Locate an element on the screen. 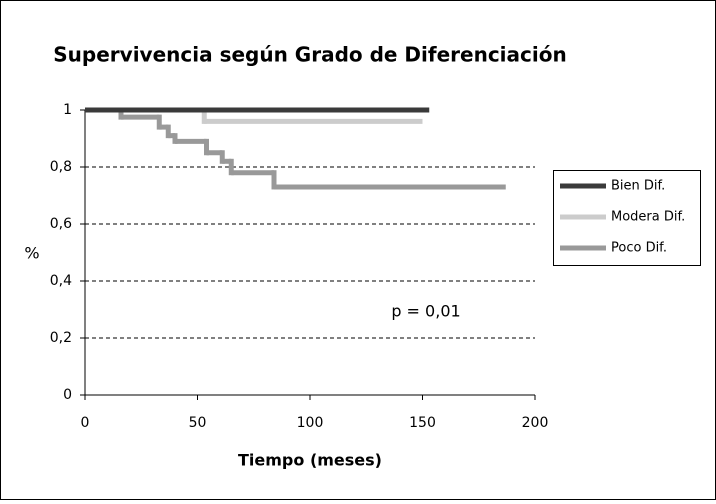 Image resolution: width=716 pixels, height=504 pixels. y-axis-label: % is located at coordinates (31, 253).